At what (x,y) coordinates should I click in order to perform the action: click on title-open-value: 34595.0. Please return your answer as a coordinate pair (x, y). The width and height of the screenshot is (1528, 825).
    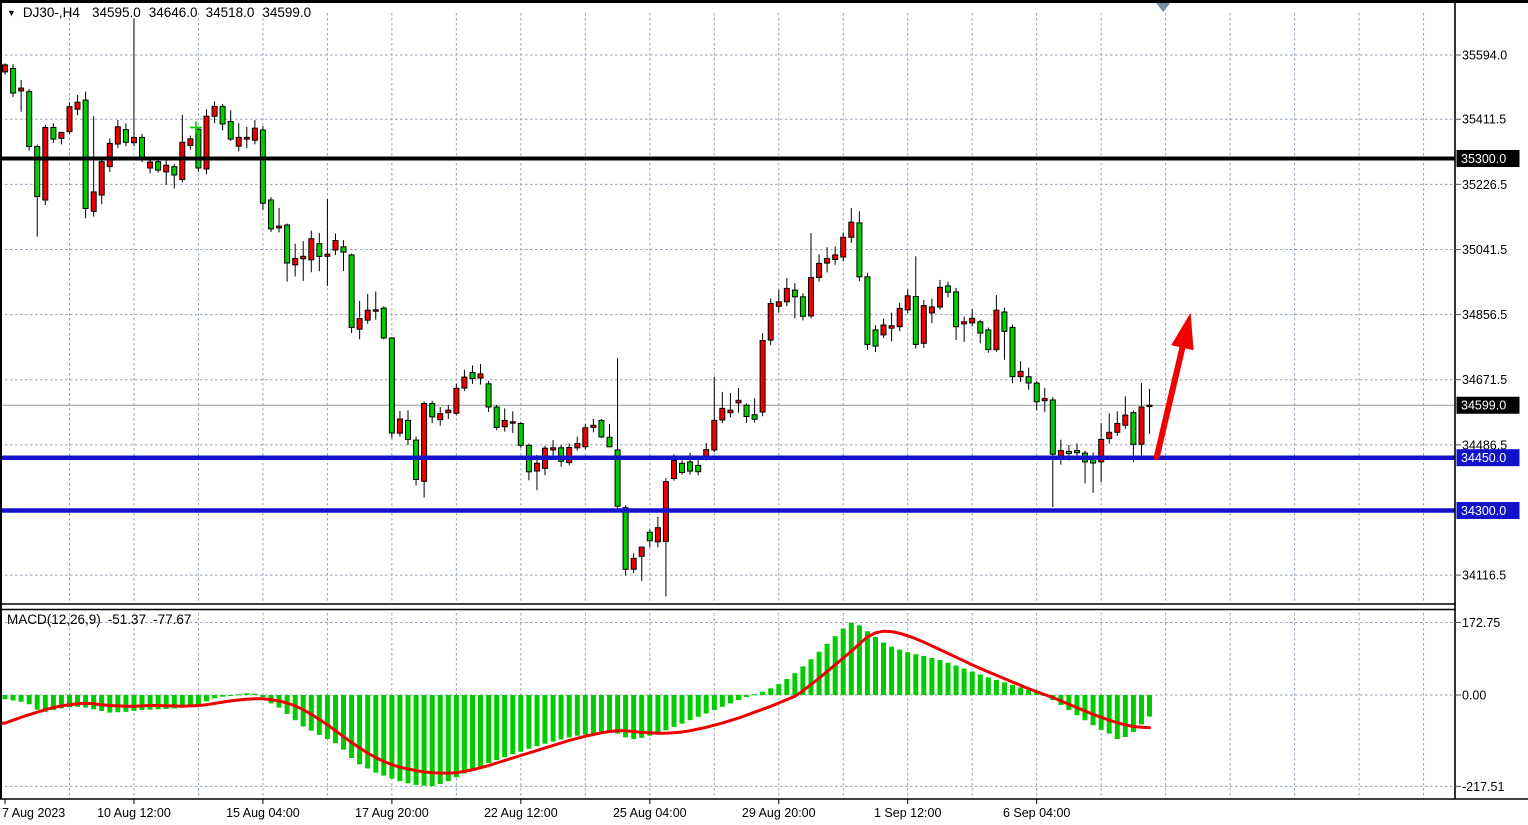
    Looking at the image, I should click on (116, 12).